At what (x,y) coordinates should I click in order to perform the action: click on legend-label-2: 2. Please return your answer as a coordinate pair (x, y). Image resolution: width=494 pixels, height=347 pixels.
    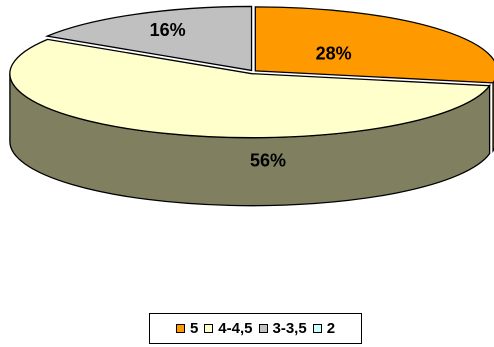
    Looking at the image, I should click on (331, 328).